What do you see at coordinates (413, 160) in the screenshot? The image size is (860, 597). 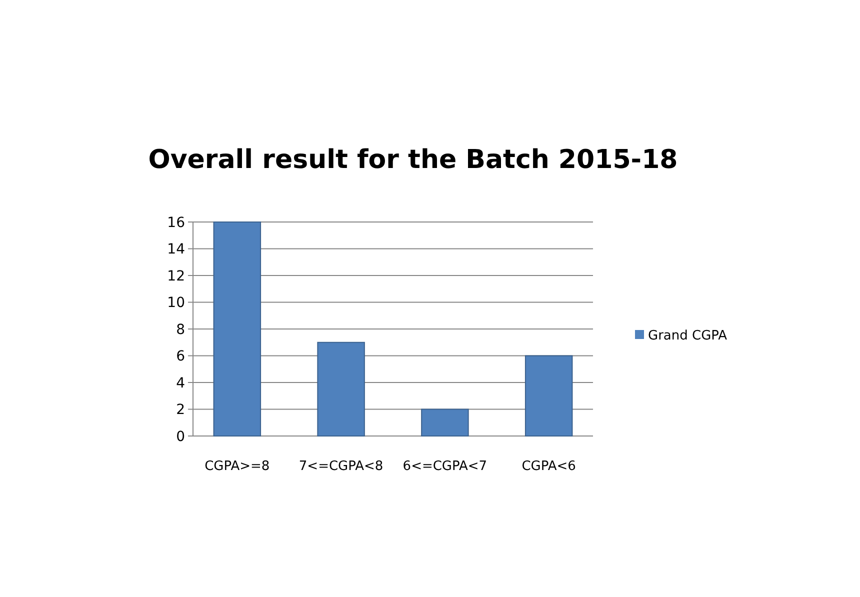 I see `chart-title: Overall result for the Batch 2015-18` at bounding box center [413, 160].